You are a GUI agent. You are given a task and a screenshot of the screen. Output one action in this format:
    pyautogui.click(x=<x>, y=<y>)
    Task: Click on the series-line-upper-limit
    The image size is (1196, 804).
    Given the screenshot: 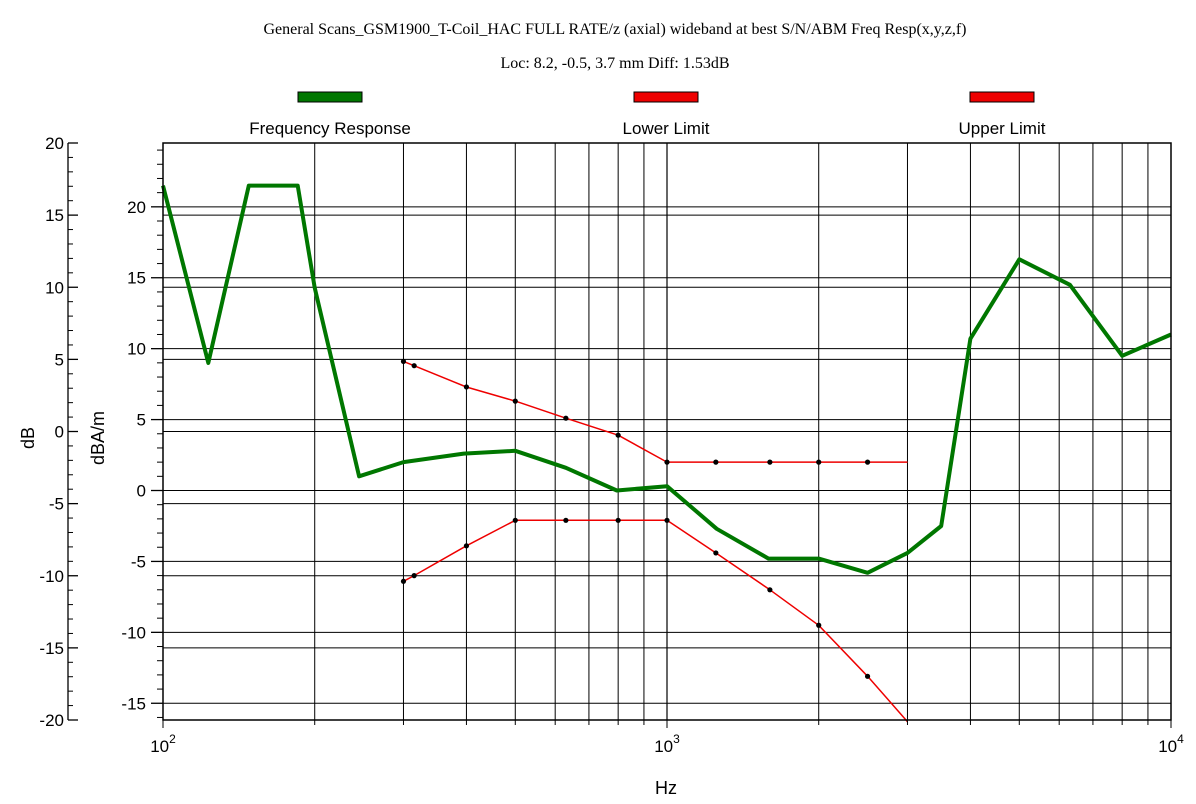 What is the action you would take?
    pyautogui.click(x=655, y=411)
    